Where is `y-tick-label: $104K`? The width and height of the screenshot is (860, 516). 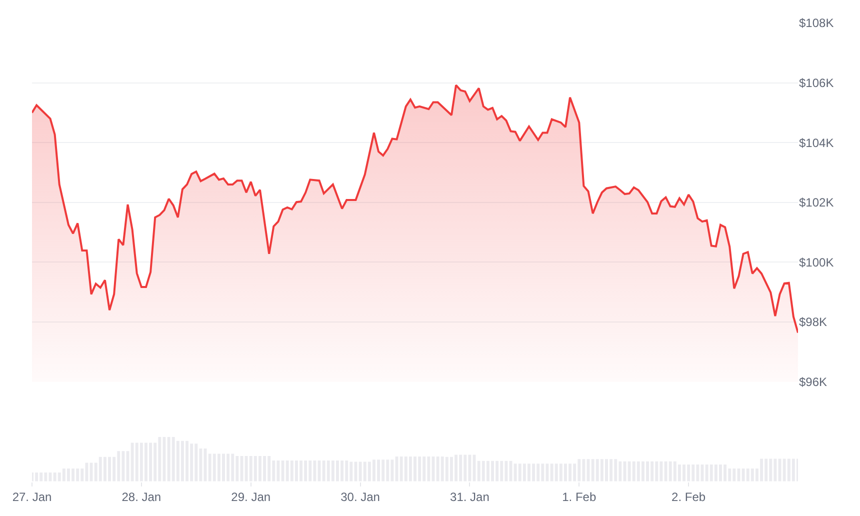 y-tick-label: $104K is located at coordinates (816, 143).